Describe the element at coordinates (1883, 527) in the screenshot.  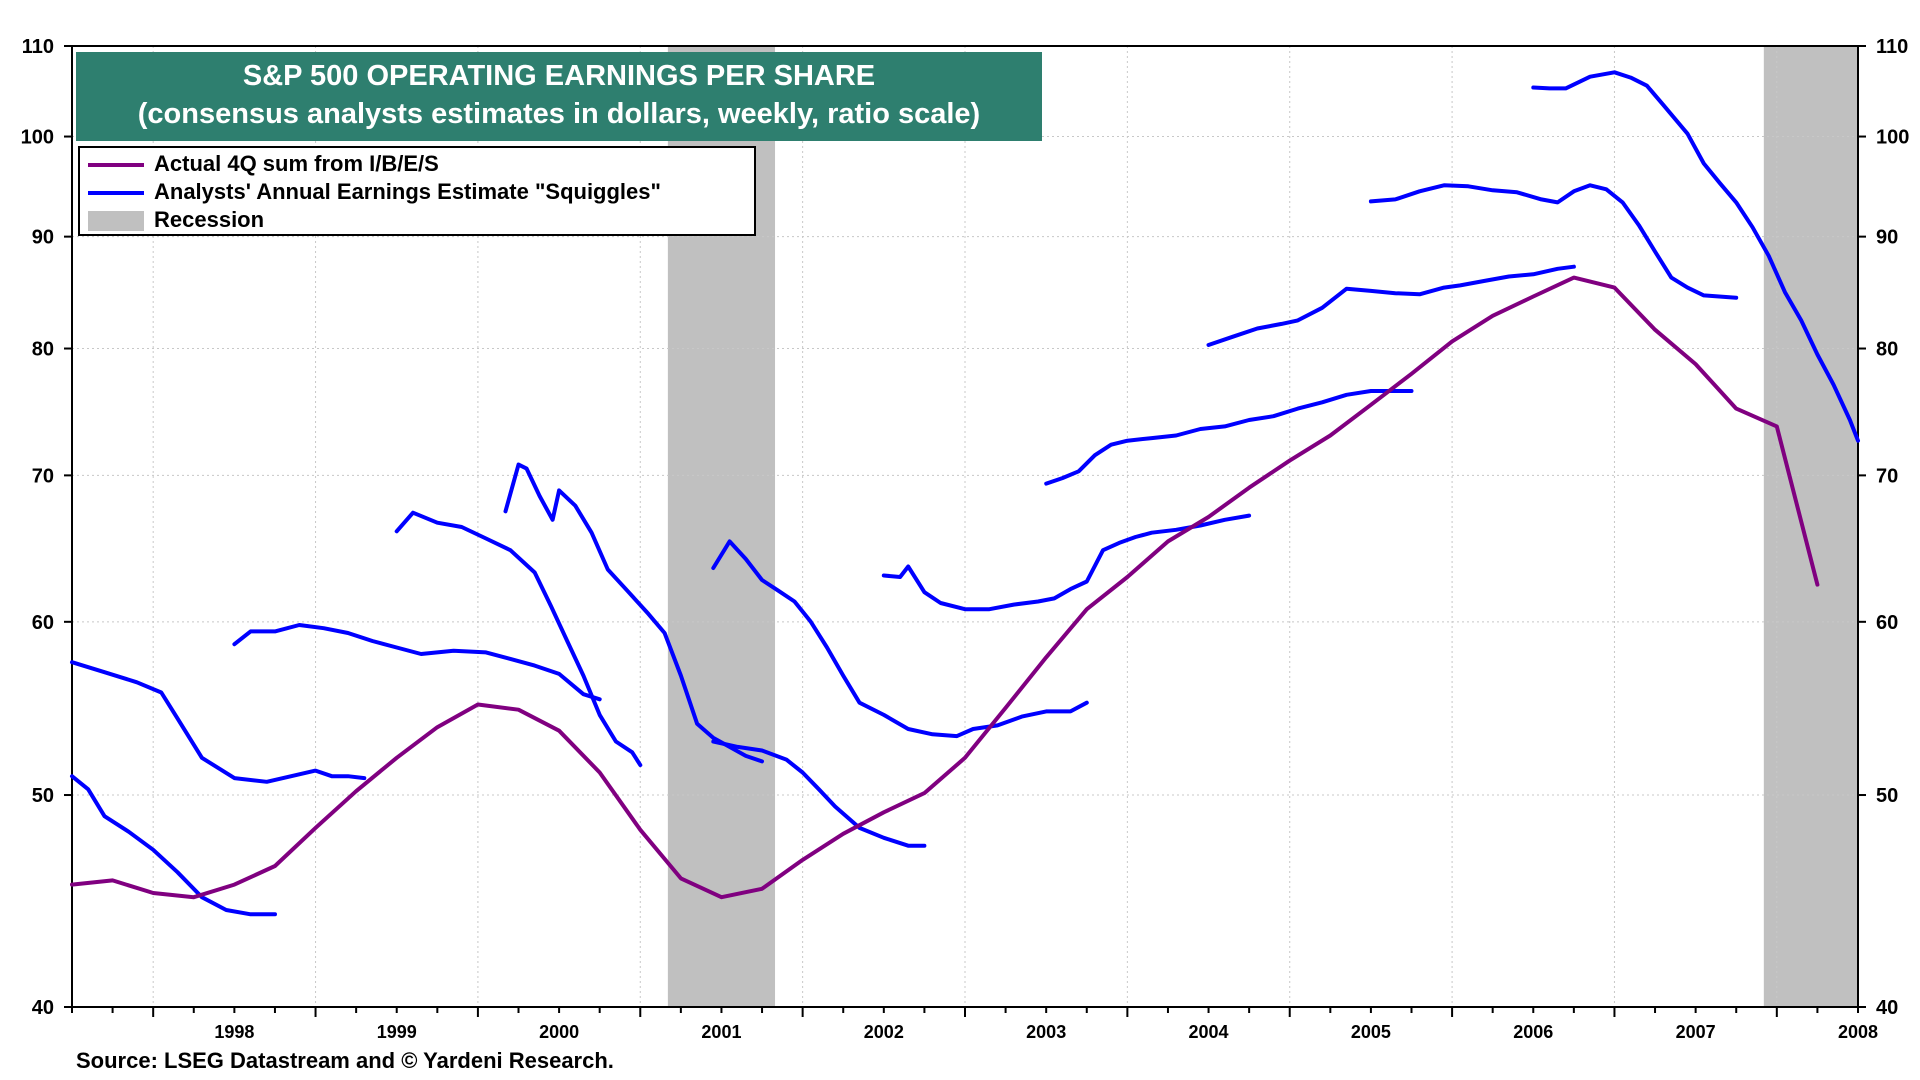
I see `y-axis-right: 40 50 60 70 80 90 100 110` at that location.